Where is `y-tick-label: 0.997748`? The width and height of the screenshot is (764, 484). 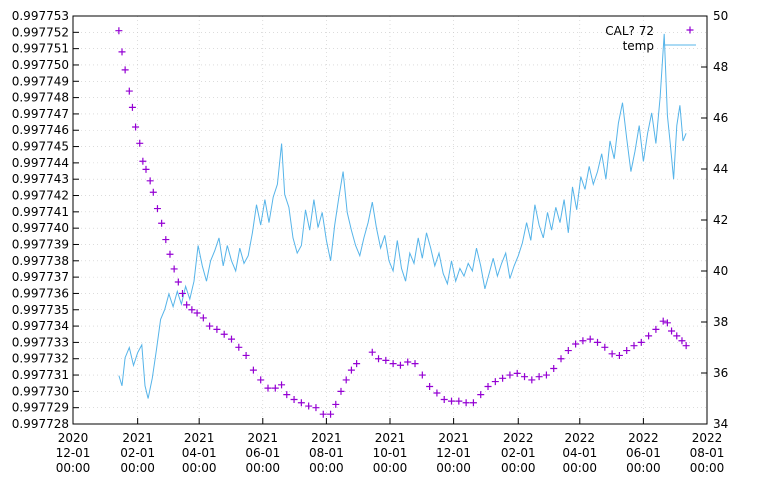 y-tick-label: 0.997748 is located at coordinates (40, 98).